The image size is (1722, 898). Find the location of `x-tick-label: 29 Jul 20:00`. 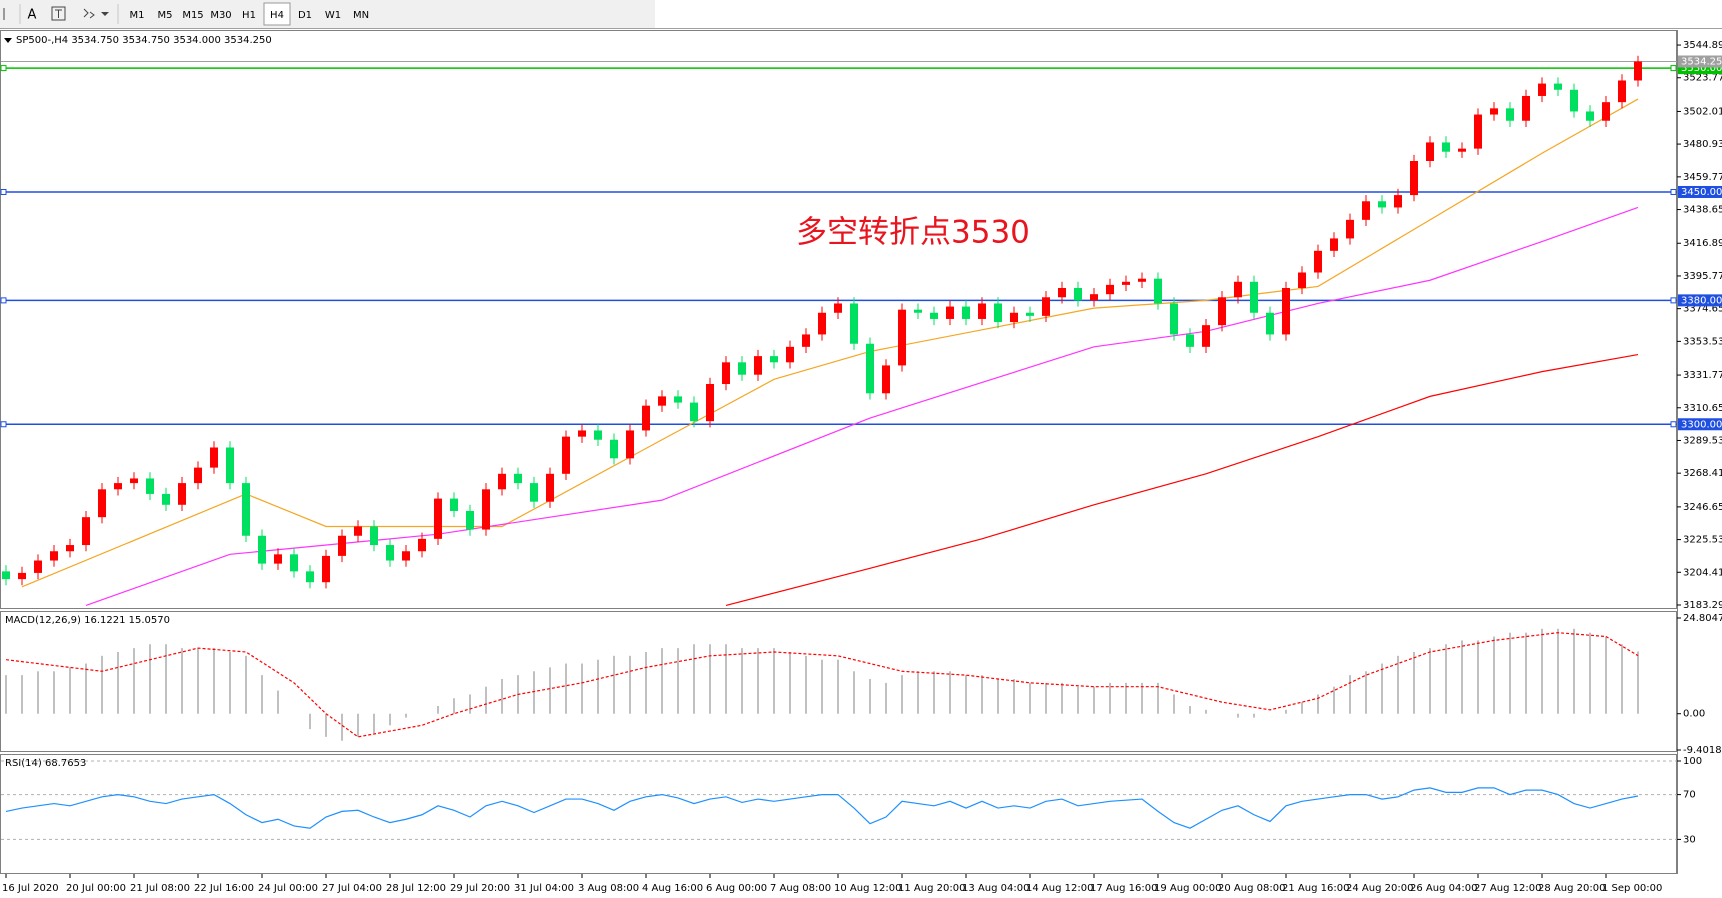

x-tick-label: 29 Jul 20:00 is located at coordinates (480, 888).